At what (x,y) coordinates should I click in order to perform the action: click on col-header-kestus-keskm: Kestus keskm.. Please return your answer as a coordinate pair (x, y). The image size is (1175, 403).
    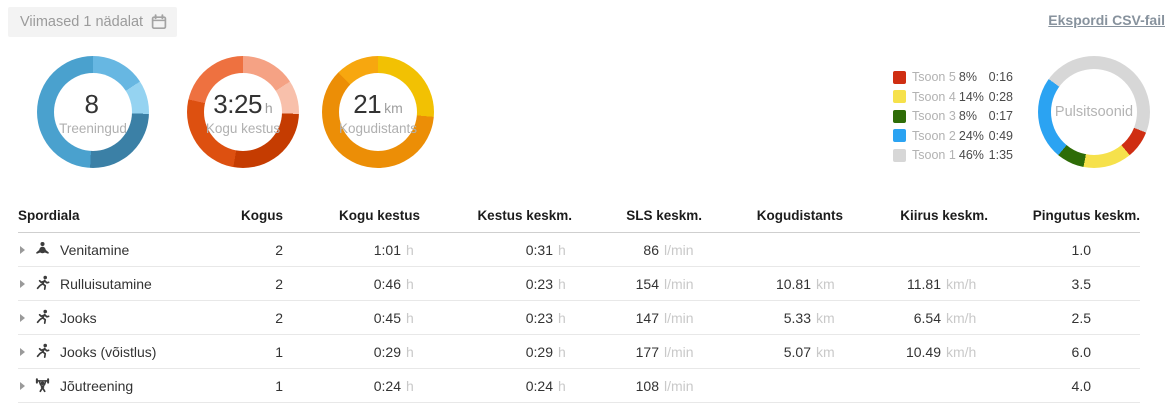
    Looking at the image, I should click on (496, 215).